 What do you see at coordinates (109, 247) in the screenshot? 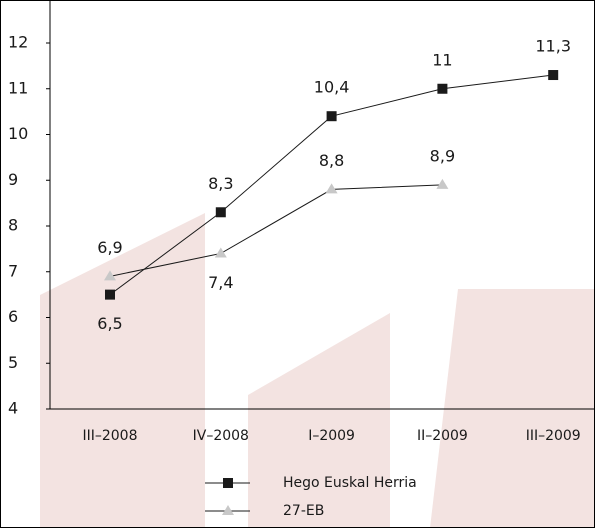
I see `value-label: 6,9` at bounding box center [109, 247].